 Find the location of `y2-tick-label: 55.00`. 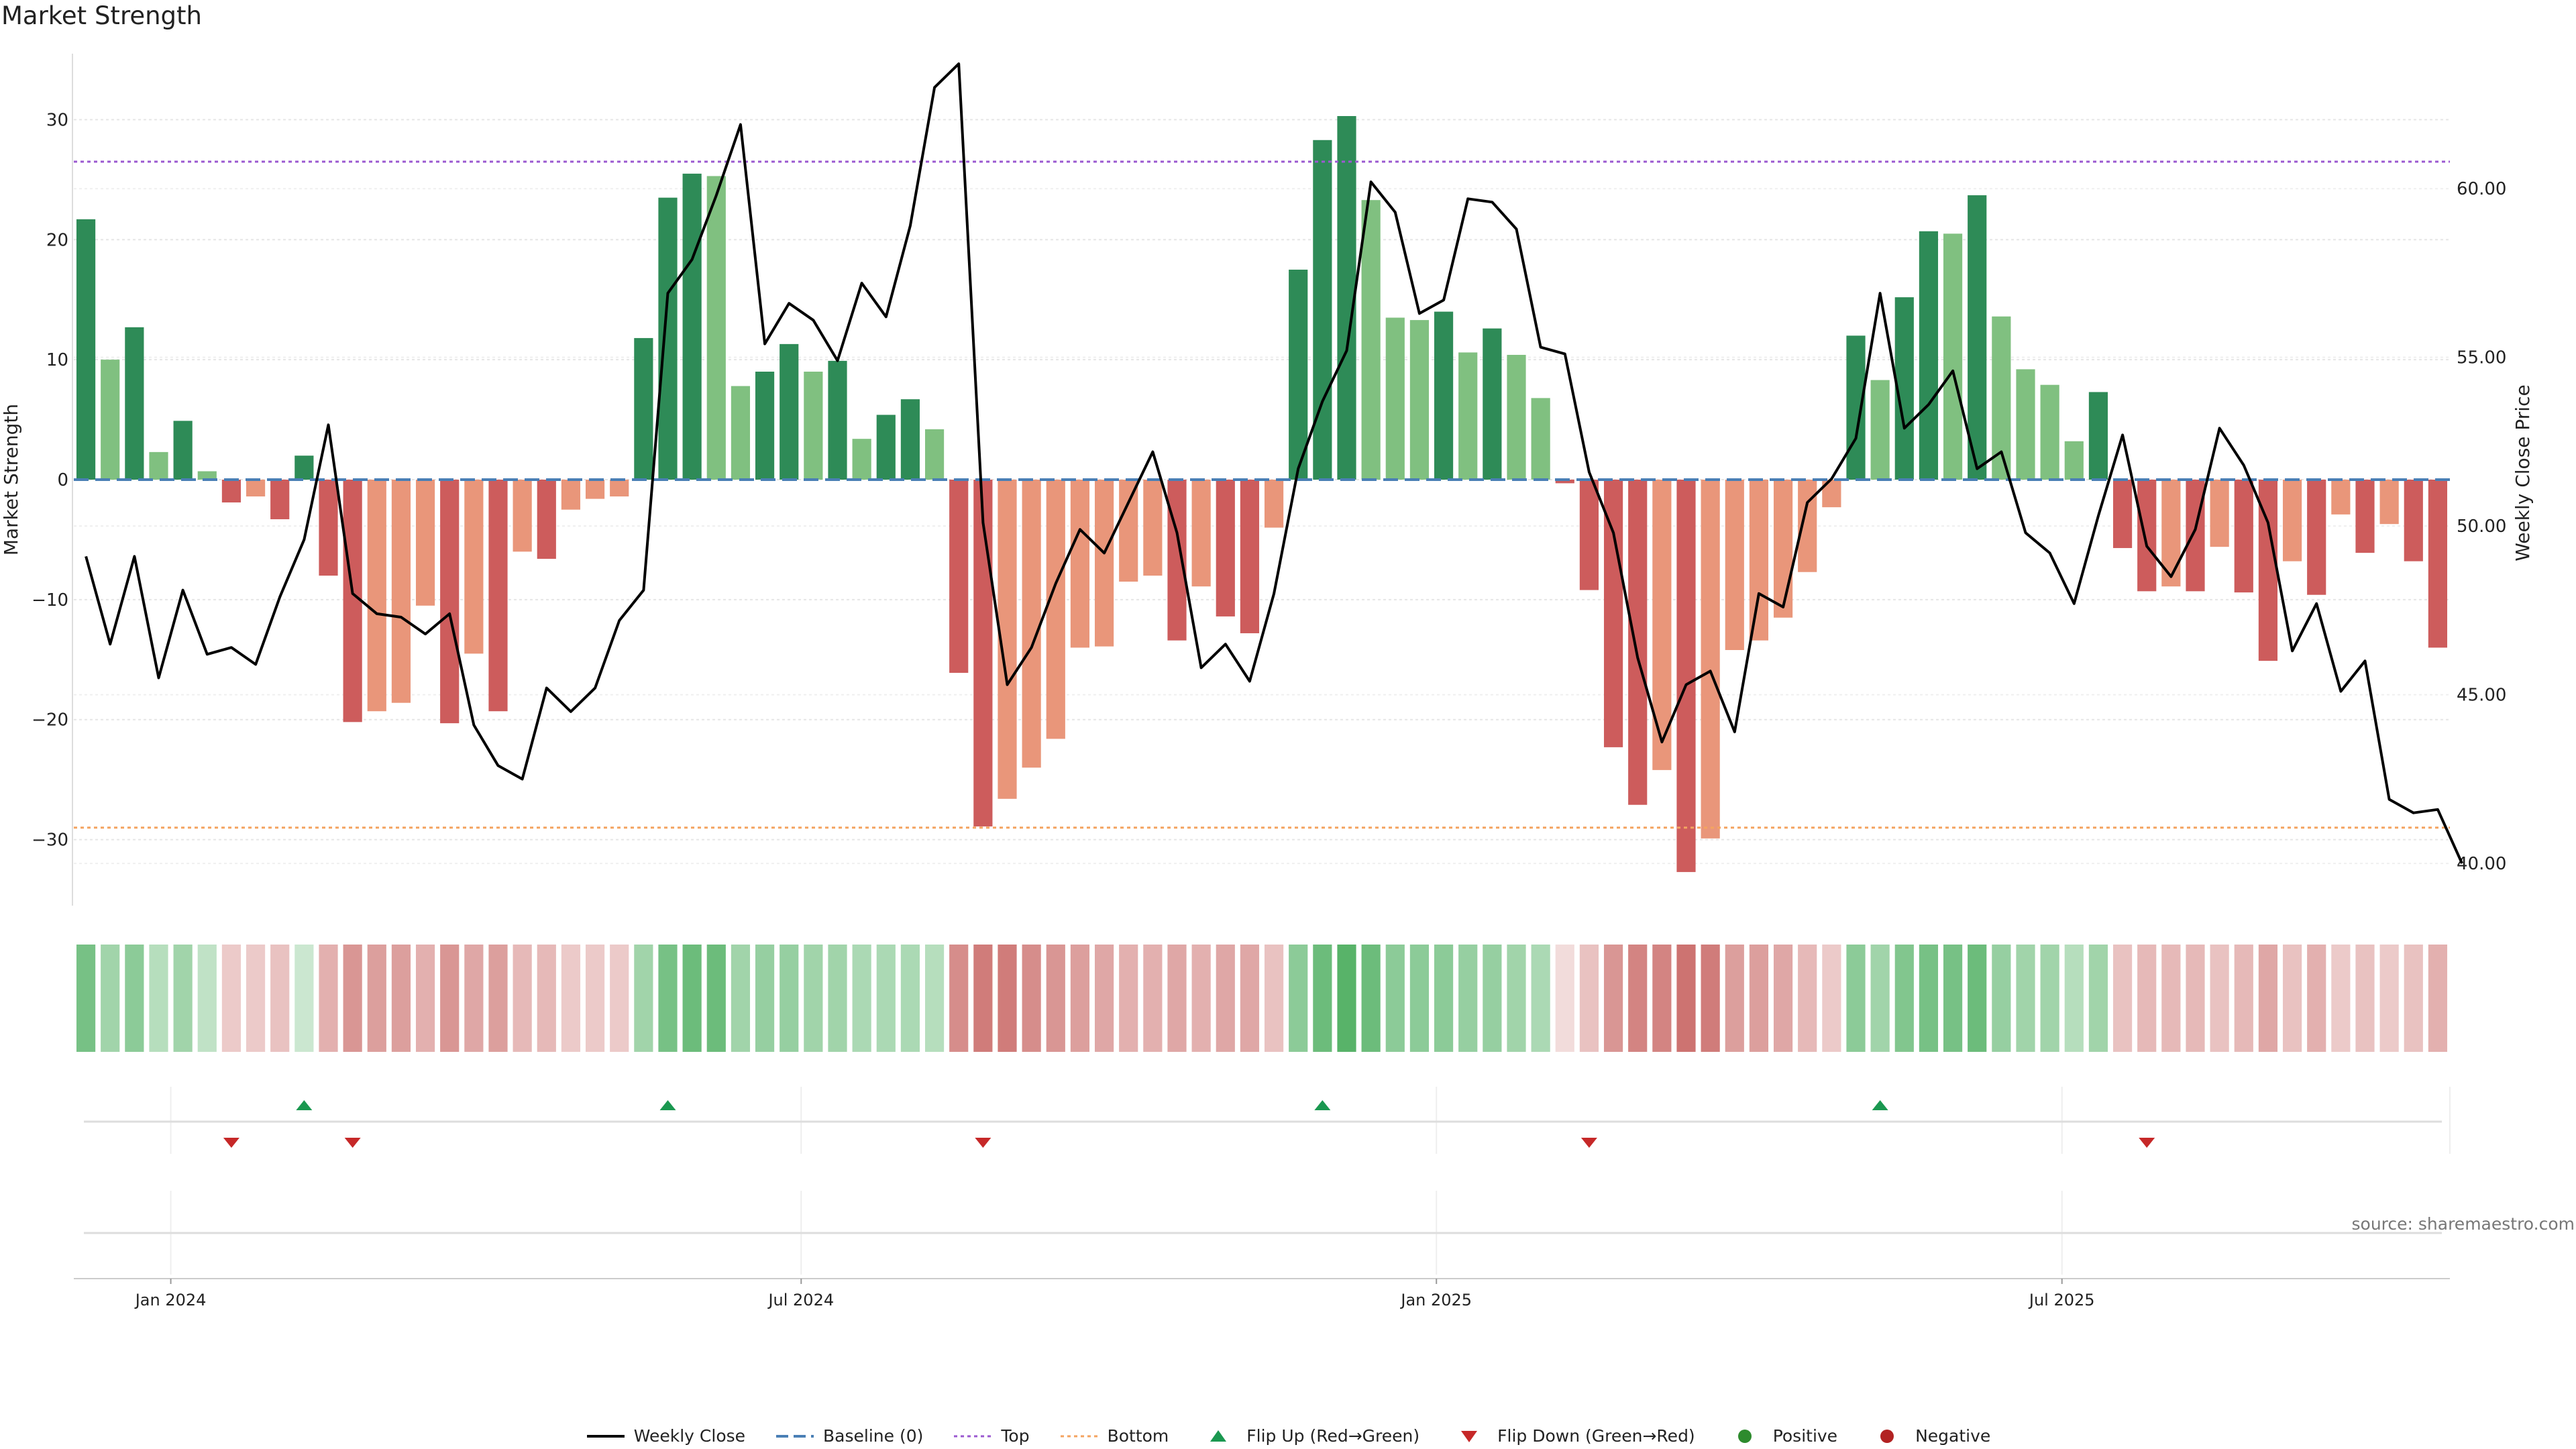

y2-tick-label: 55.00 is located at coordinates (2481, 358).